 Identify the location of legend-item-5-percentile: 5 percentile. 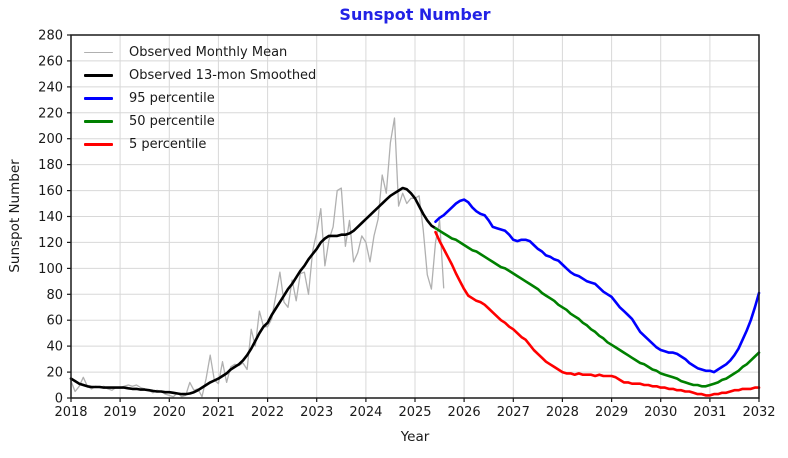
(200, 144).